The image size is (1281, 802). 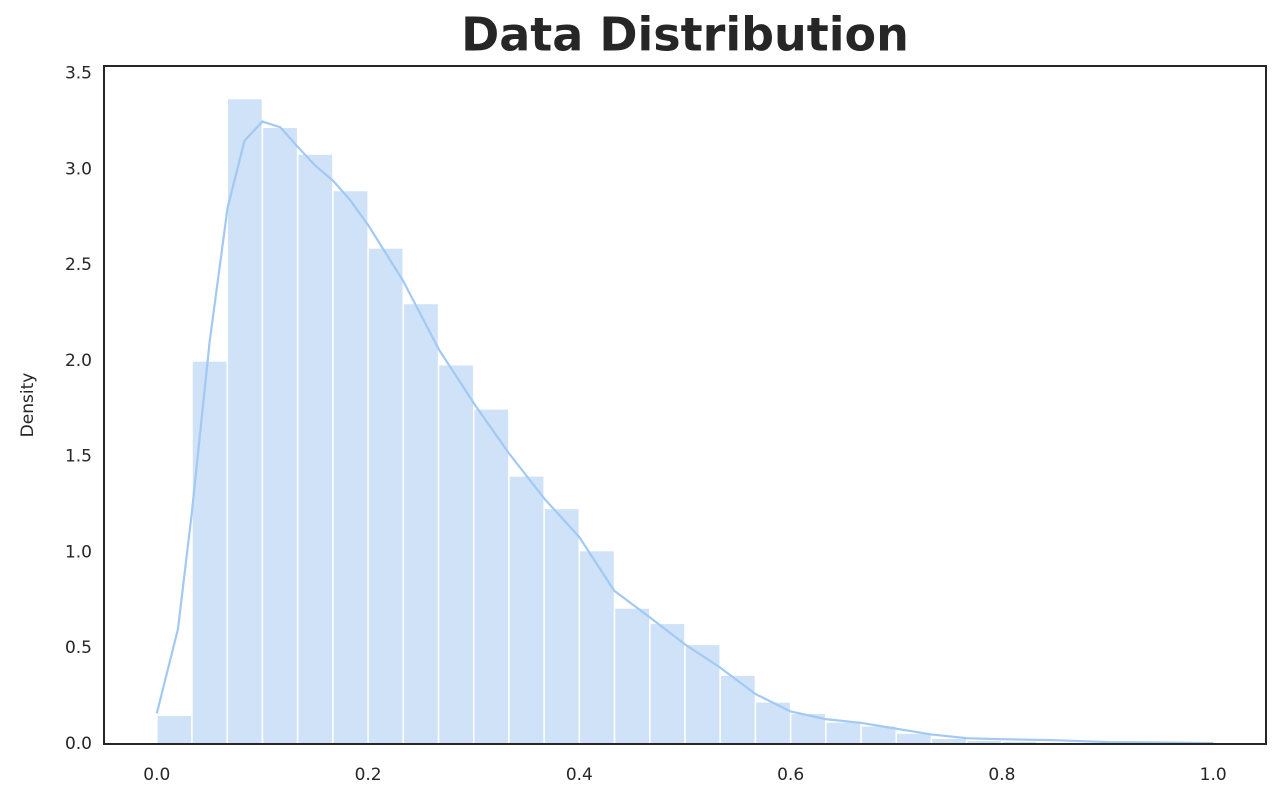 What do you see at coordinates (28, 405) in the screenshot?
I see `y-axis-label: Density` at bounding box center [28, 405].